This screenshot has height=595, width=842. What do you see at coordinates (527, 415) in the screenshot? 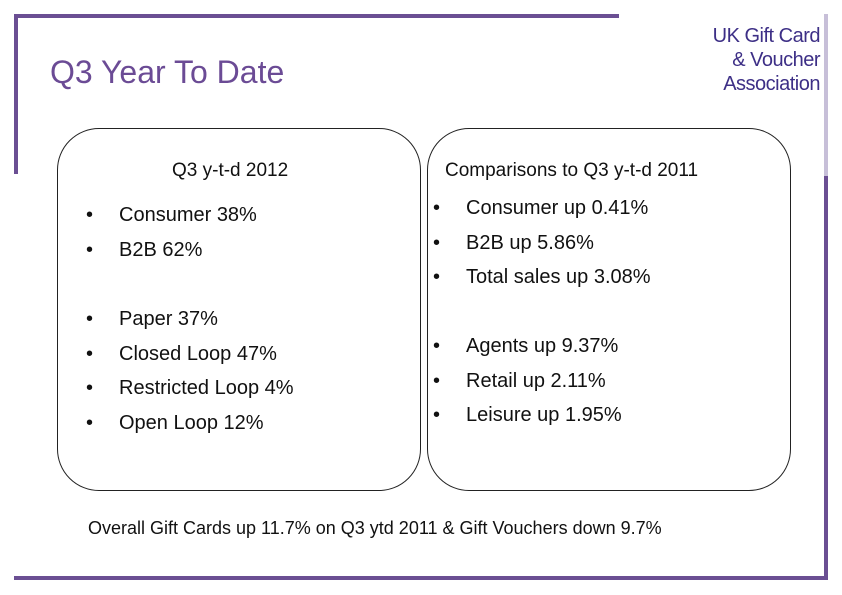
I see `list-item: Leisure up 1.95%` at bounding box center [527, 415].